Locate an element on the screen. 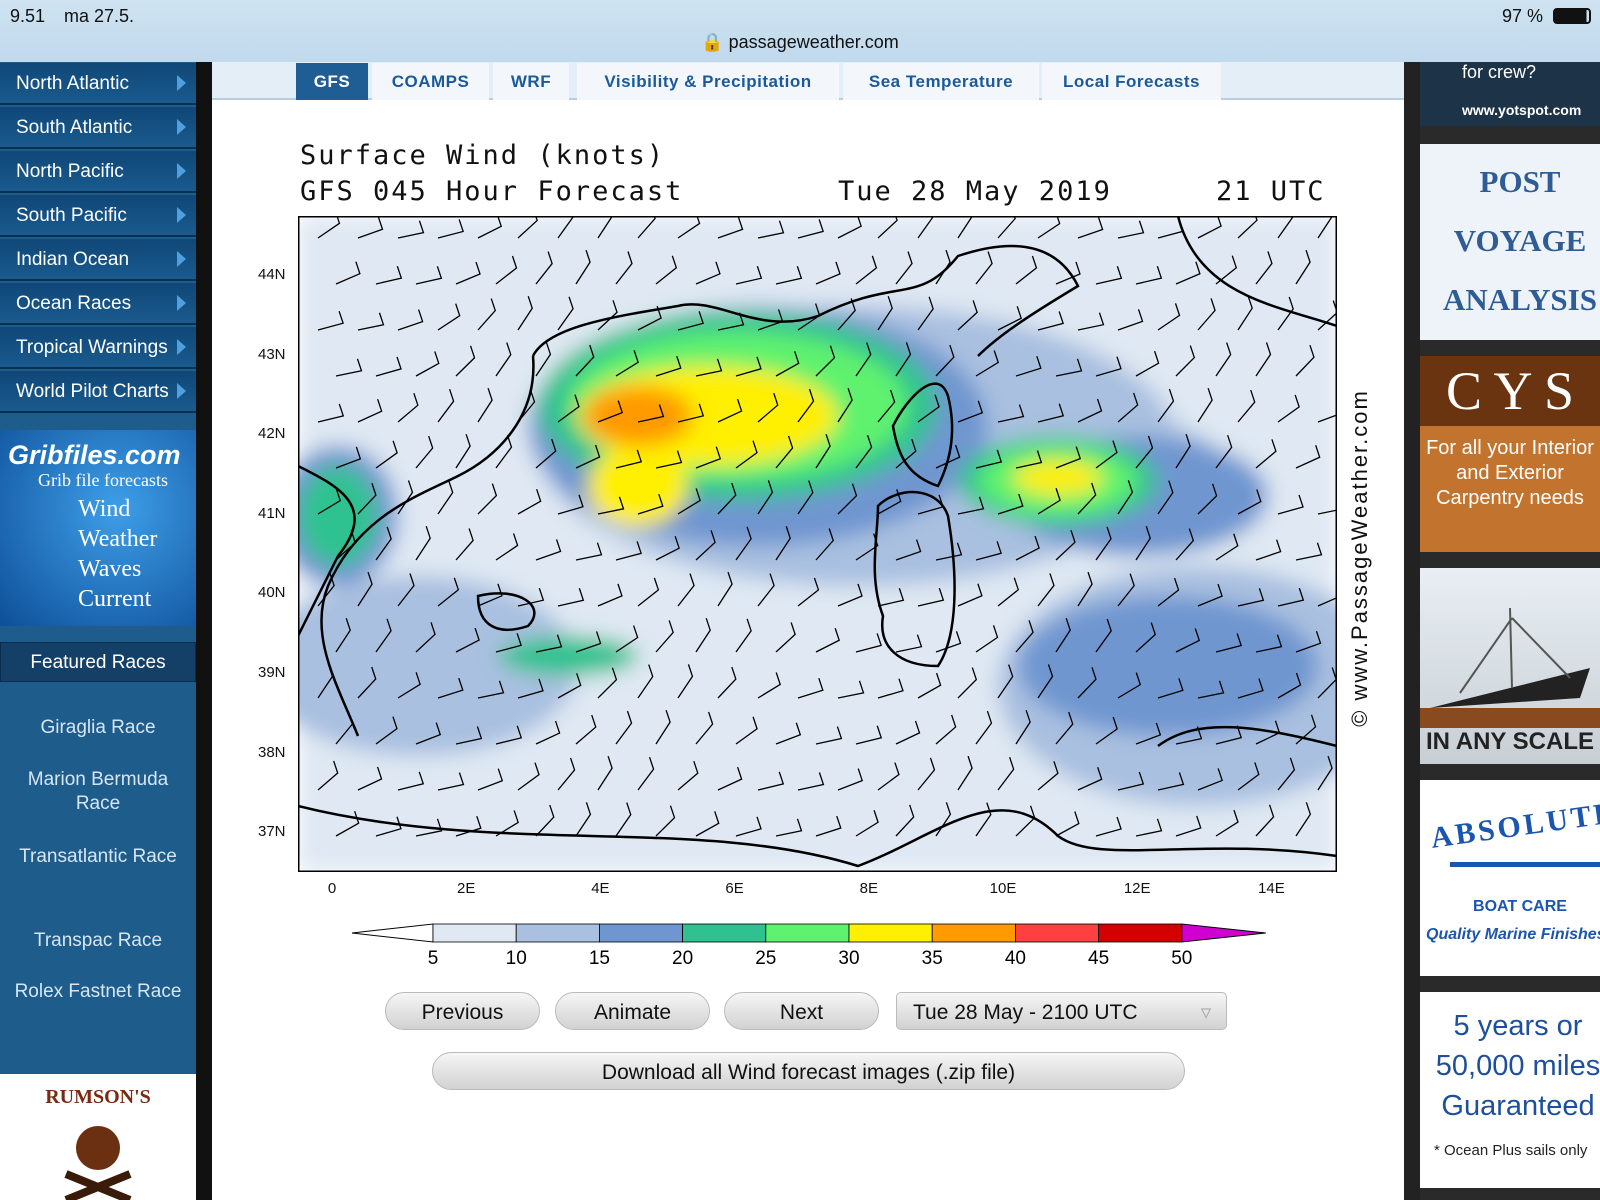  animate-button: Animate is located at coordinates (632, 1011).